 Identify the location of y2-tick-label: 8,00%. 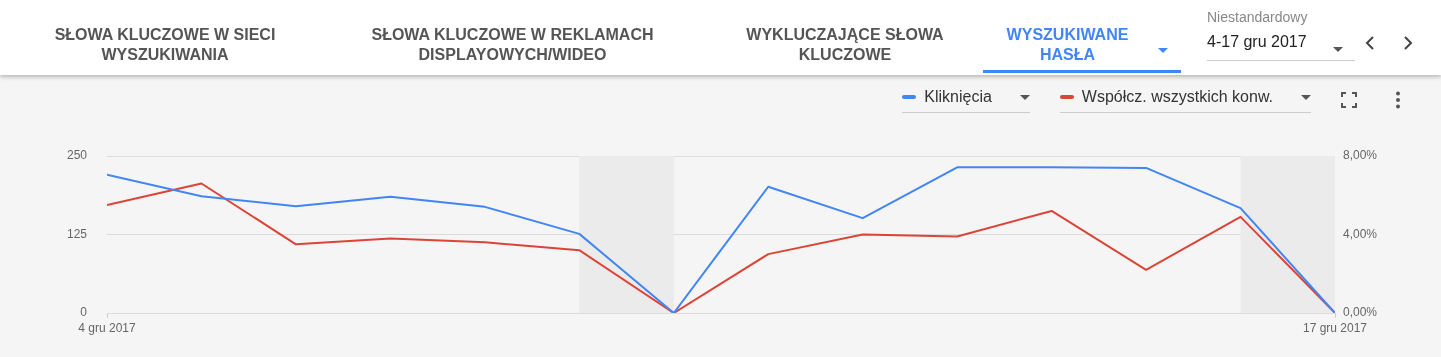
(1360, 155).